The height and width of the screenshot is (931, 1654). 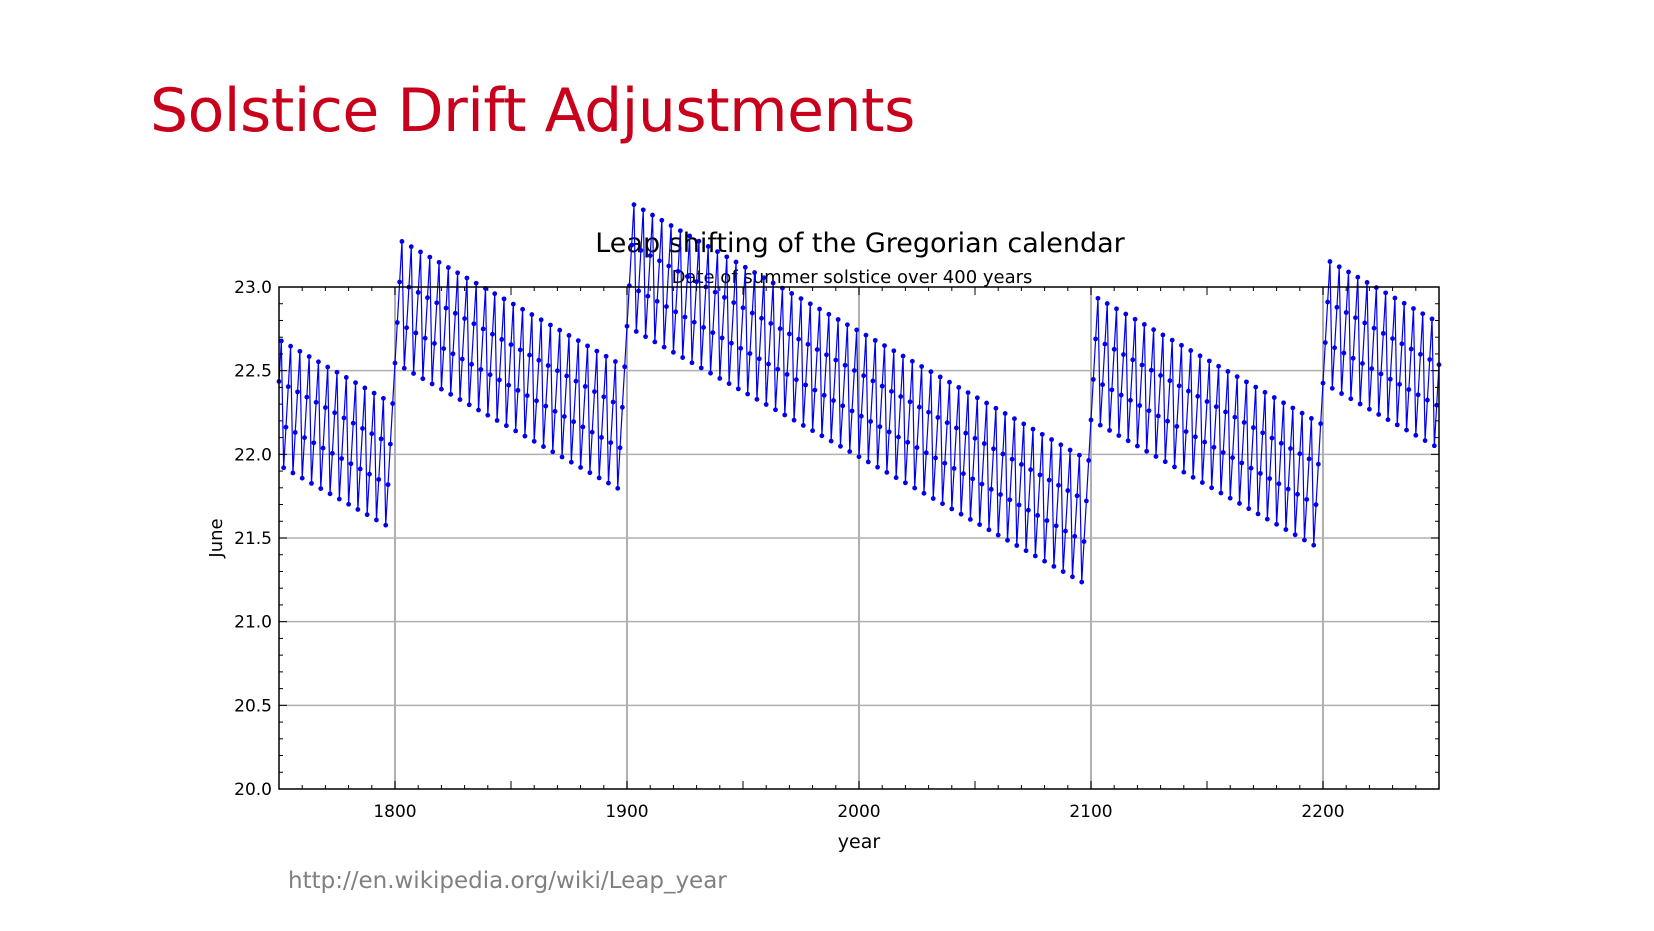 What do you see at coordinates (253, 539) in the screenshot?
I see `y-tick-label: 21.5` at bounding box center [253, 539].